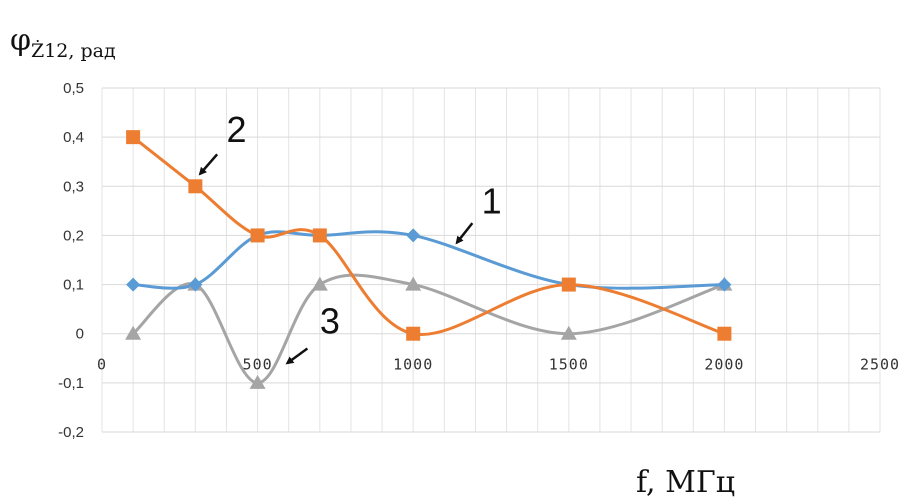 Image resolution: width=912 pixels, height=501 pixels. What do you see at coordinates (73, 235) in the screenshot?
I see `y-tick-label: 0,2` at bounding box center [73, 235].